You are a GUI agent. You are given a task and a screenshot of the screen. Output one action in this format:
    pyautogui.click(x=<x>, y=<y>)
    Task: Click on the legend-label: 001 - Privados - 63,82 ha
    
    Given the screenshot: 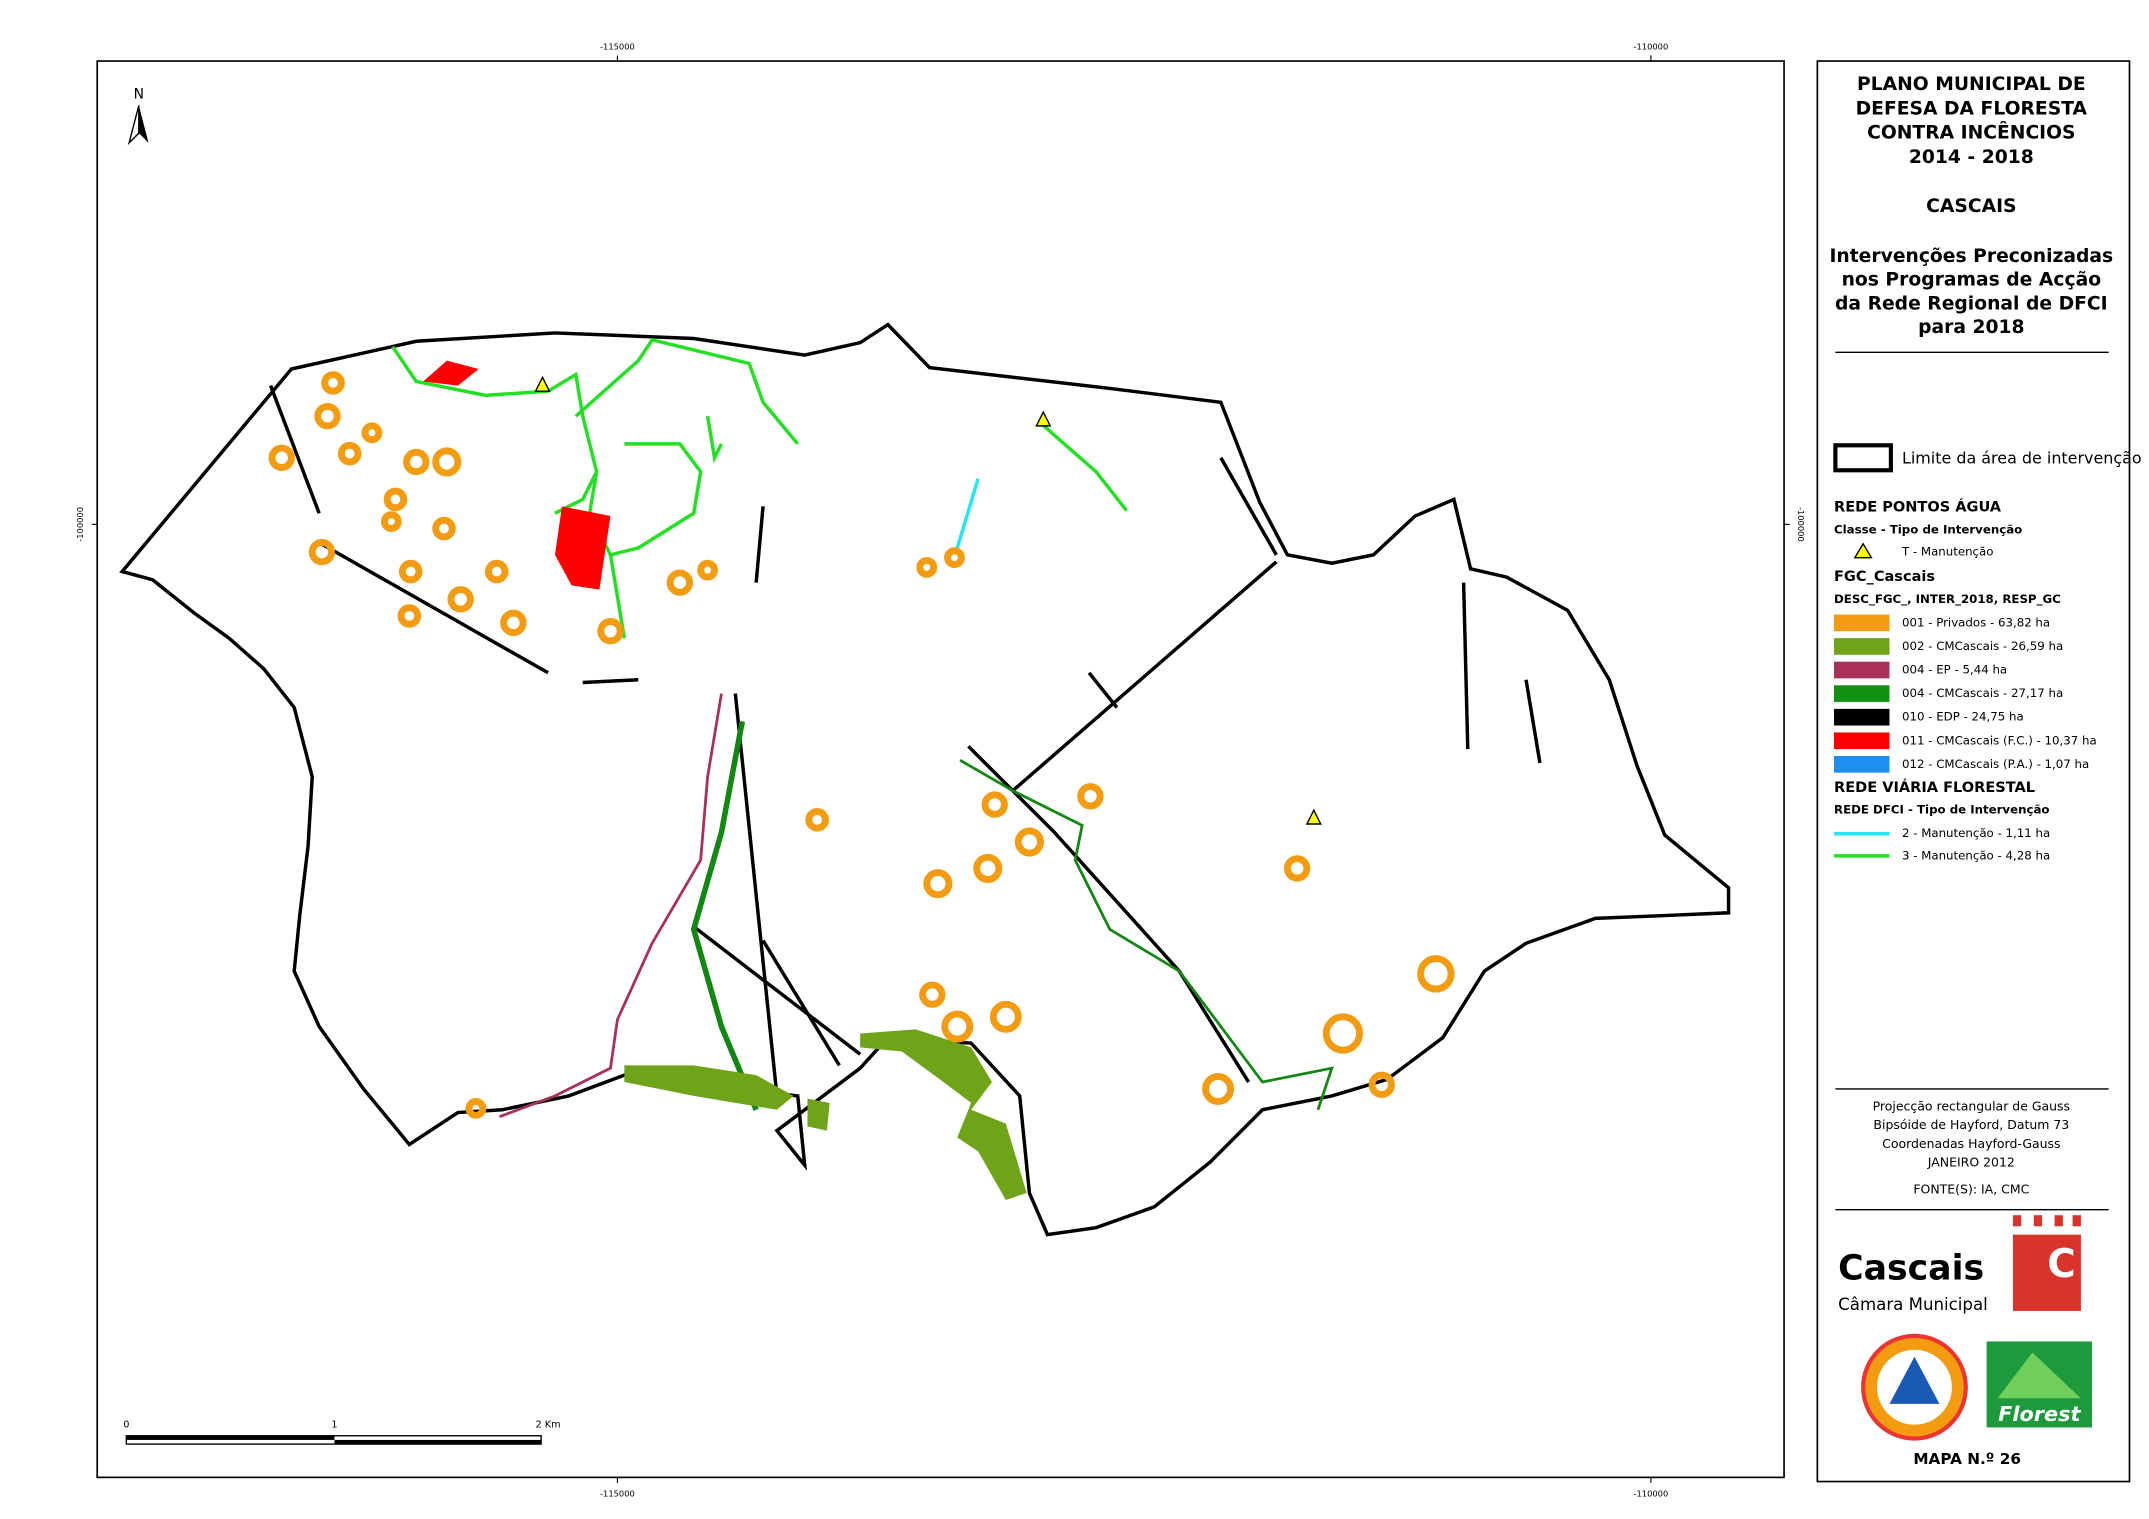 What is the action you would take?
    pyautogui.click(x=1976, y=622)
    